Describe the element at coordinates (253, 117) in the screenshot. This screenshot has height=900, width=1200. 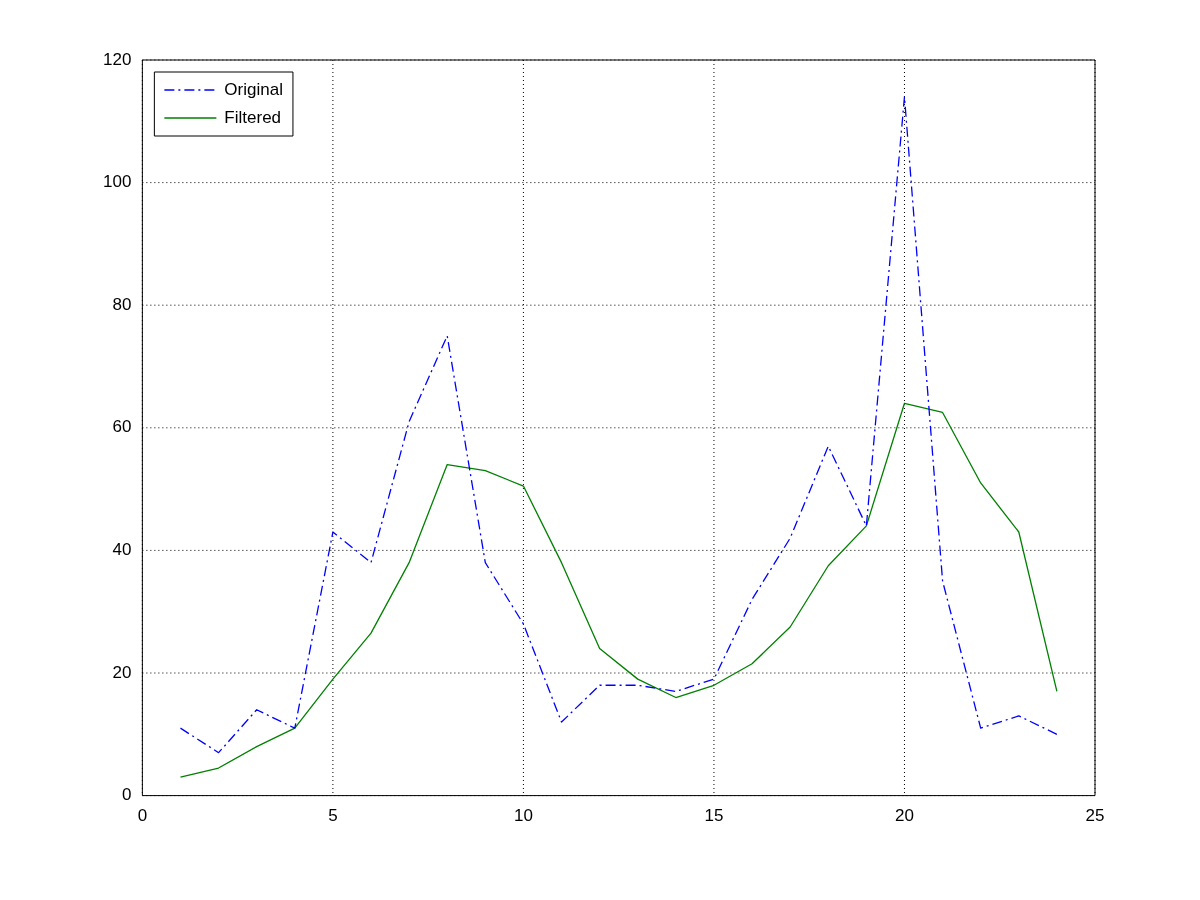
I see `legend-label: Filtered` at that location.